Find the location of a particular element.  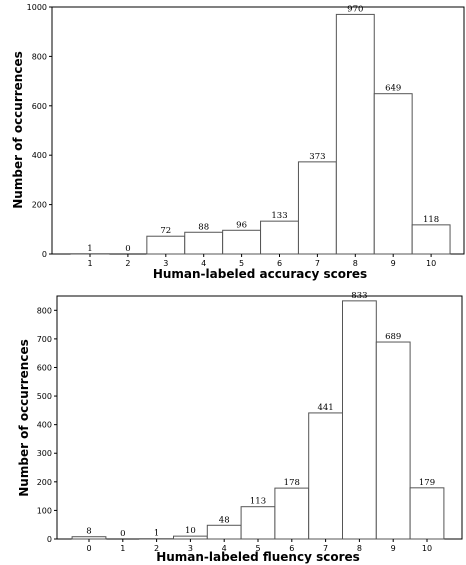

x-axis-title: Human-labeled accuracy scores is located at coordinates (260, 274).